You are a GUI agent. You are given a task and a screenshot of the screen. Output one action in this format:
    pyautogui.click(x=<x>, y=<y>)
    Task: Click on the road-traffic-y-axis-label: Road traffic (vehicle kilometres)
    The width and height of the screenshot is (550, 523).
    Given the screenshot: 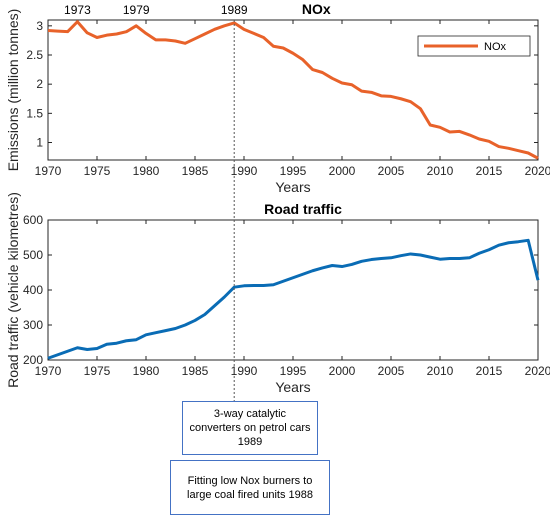 What is the action you would take?
    pyautogui.click(x=13, y=290)
    